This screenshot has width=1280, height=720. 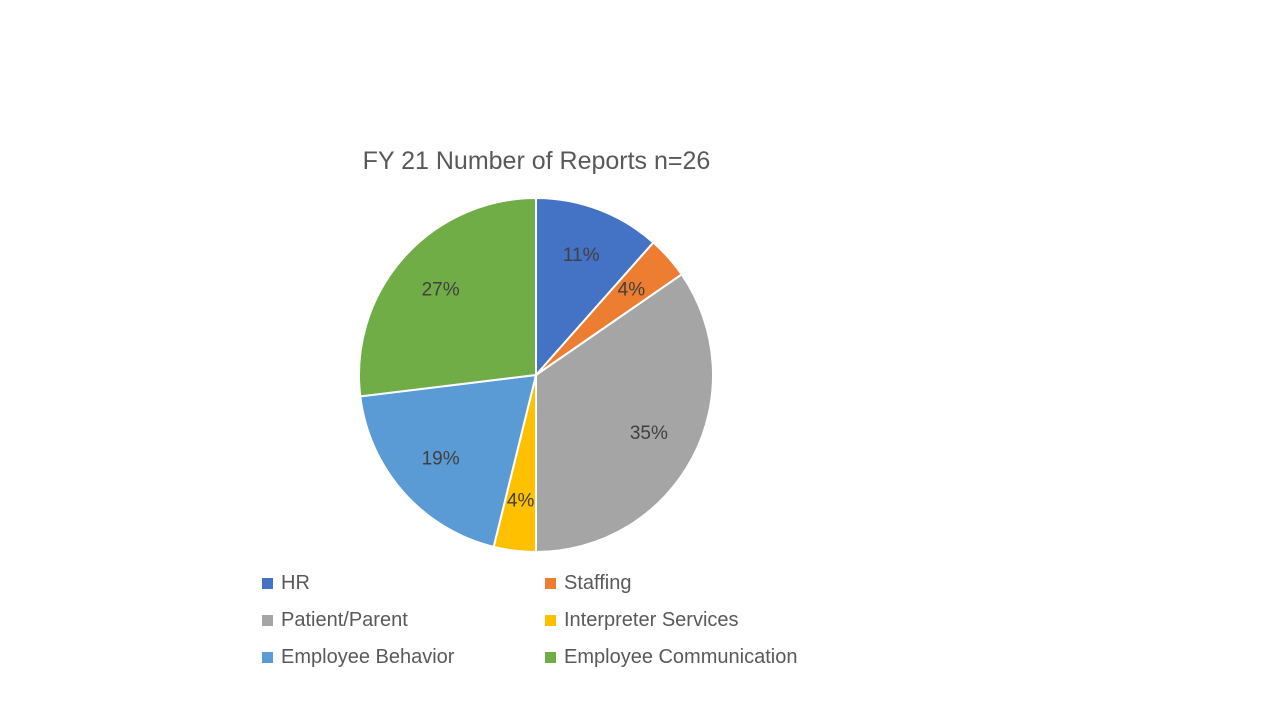 I want to click on legend-item-patient-parent: Patient/Parent, so click(x=403, y=620).